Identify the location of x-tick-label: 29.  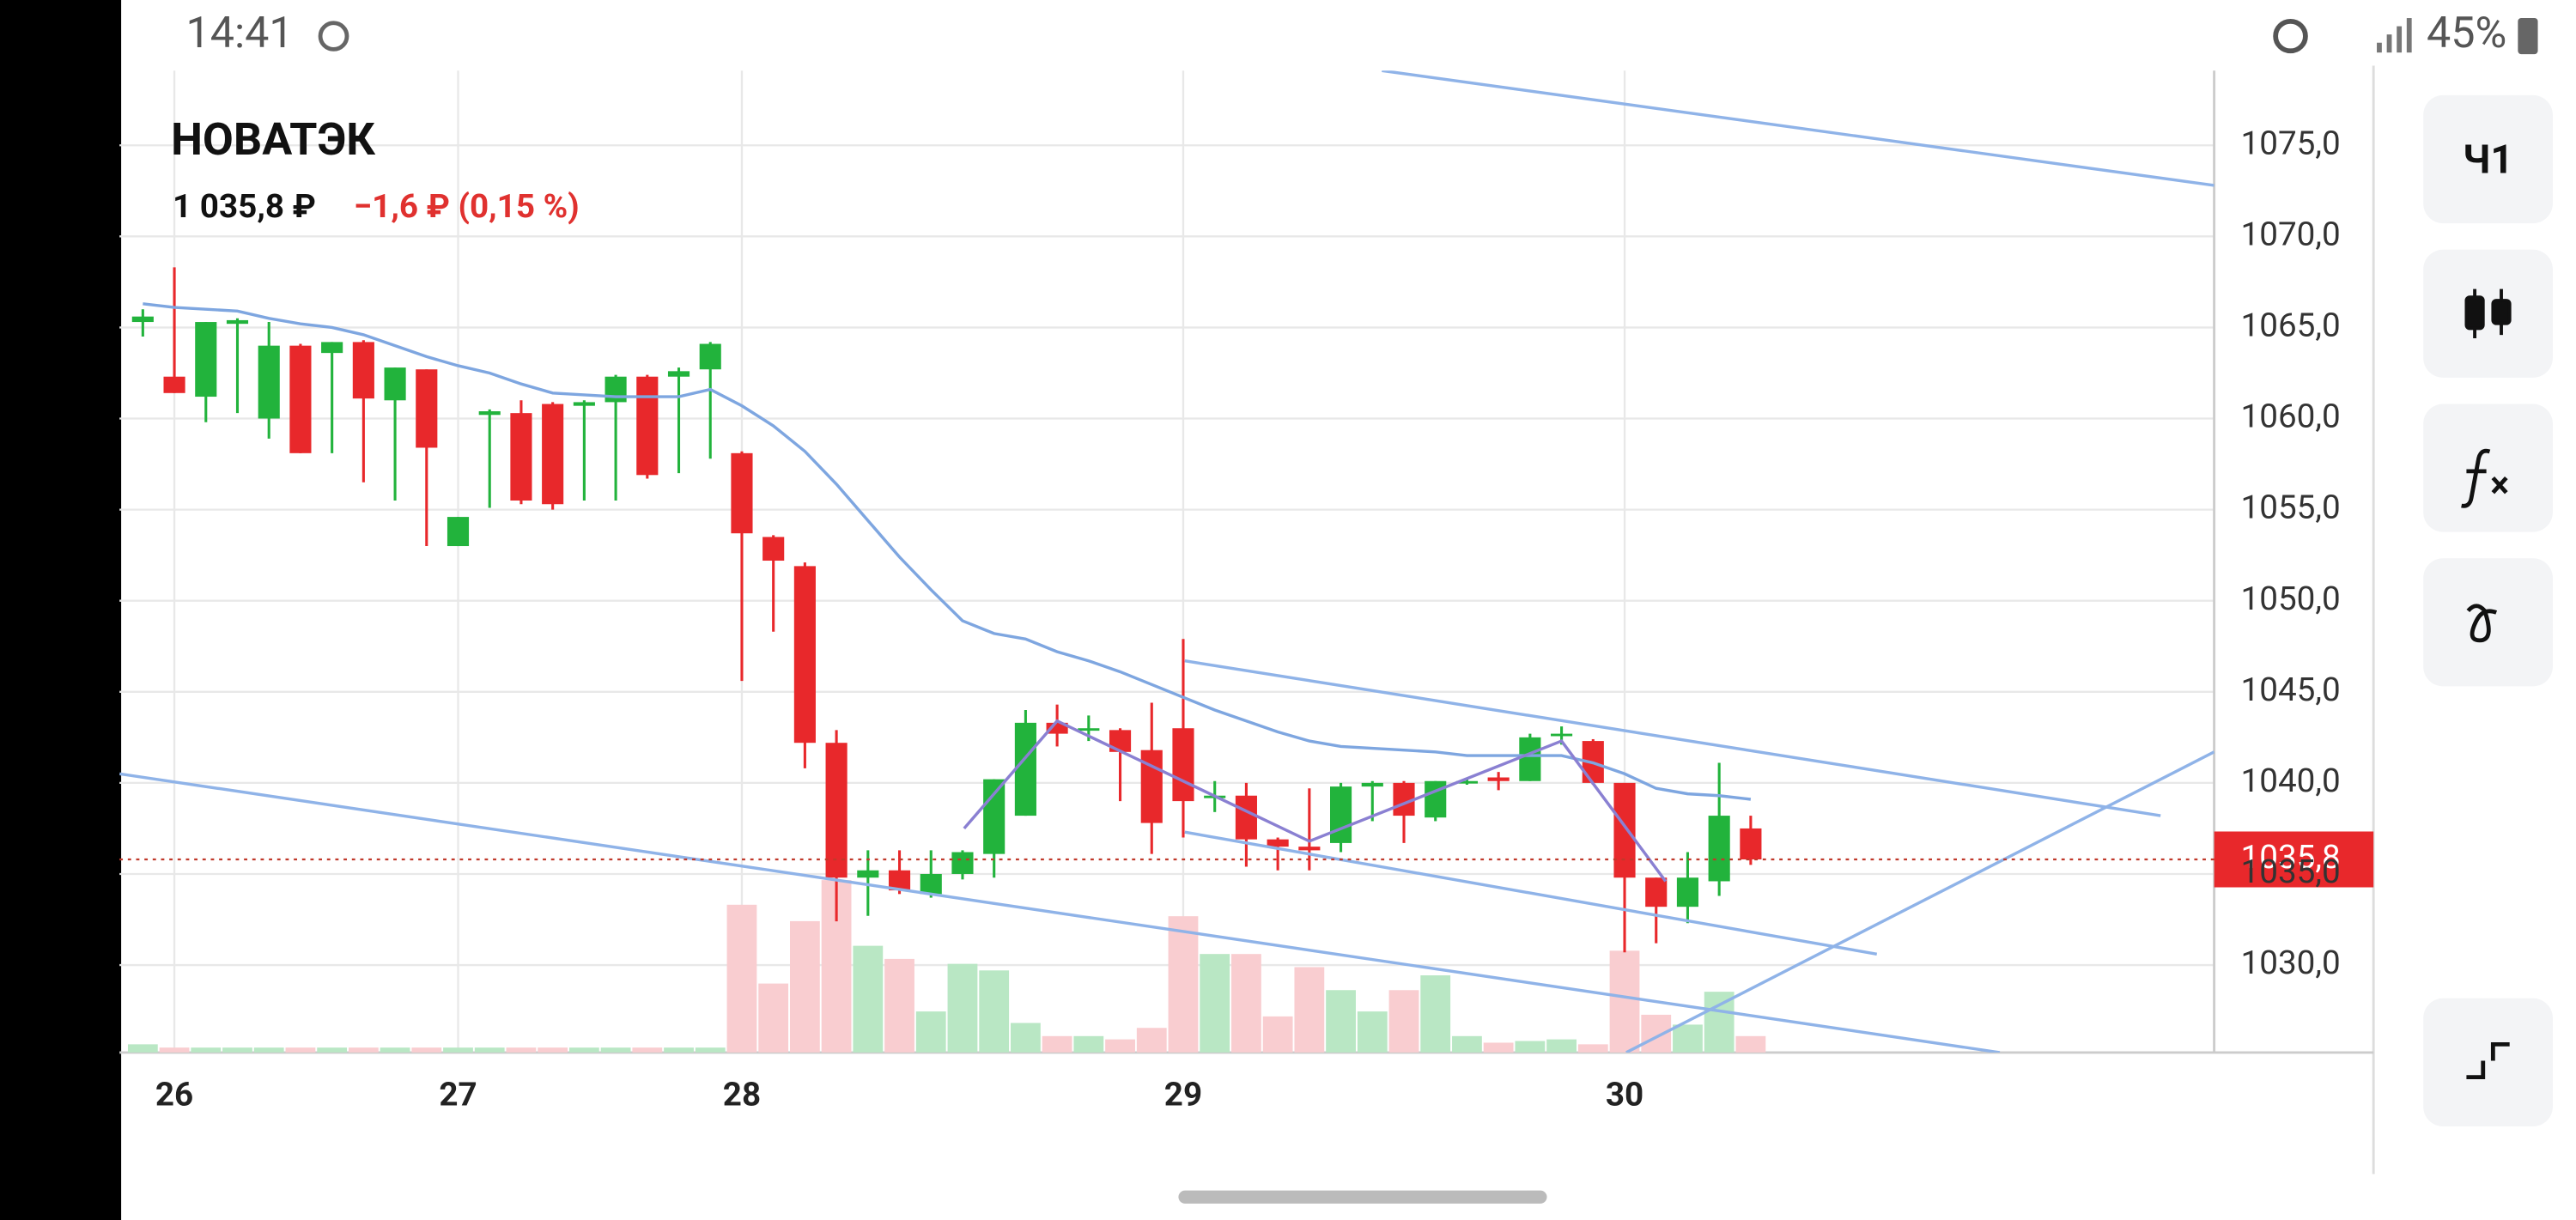
(1183, 1095).